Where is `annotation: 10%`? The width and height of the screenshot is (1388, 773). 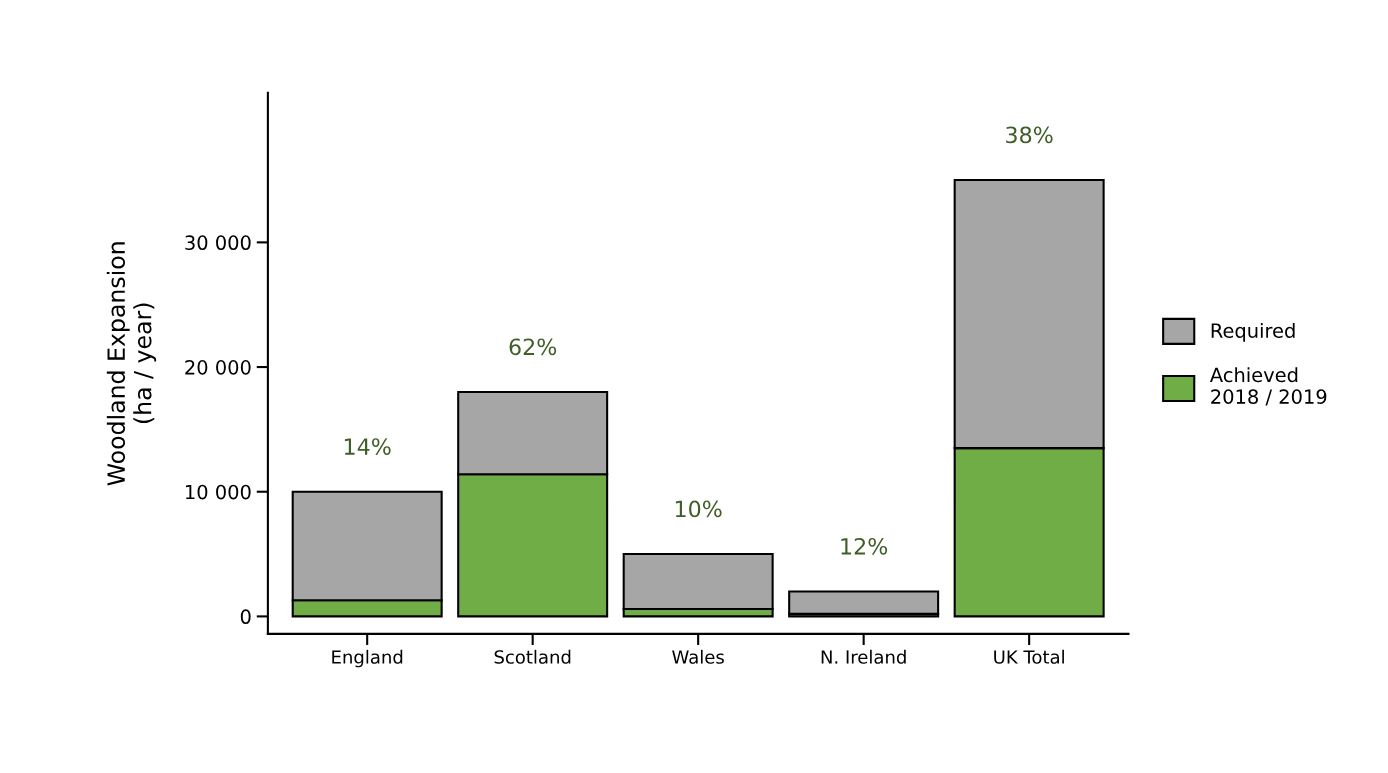
annotation: 10% is located at coordinates (698, 509).